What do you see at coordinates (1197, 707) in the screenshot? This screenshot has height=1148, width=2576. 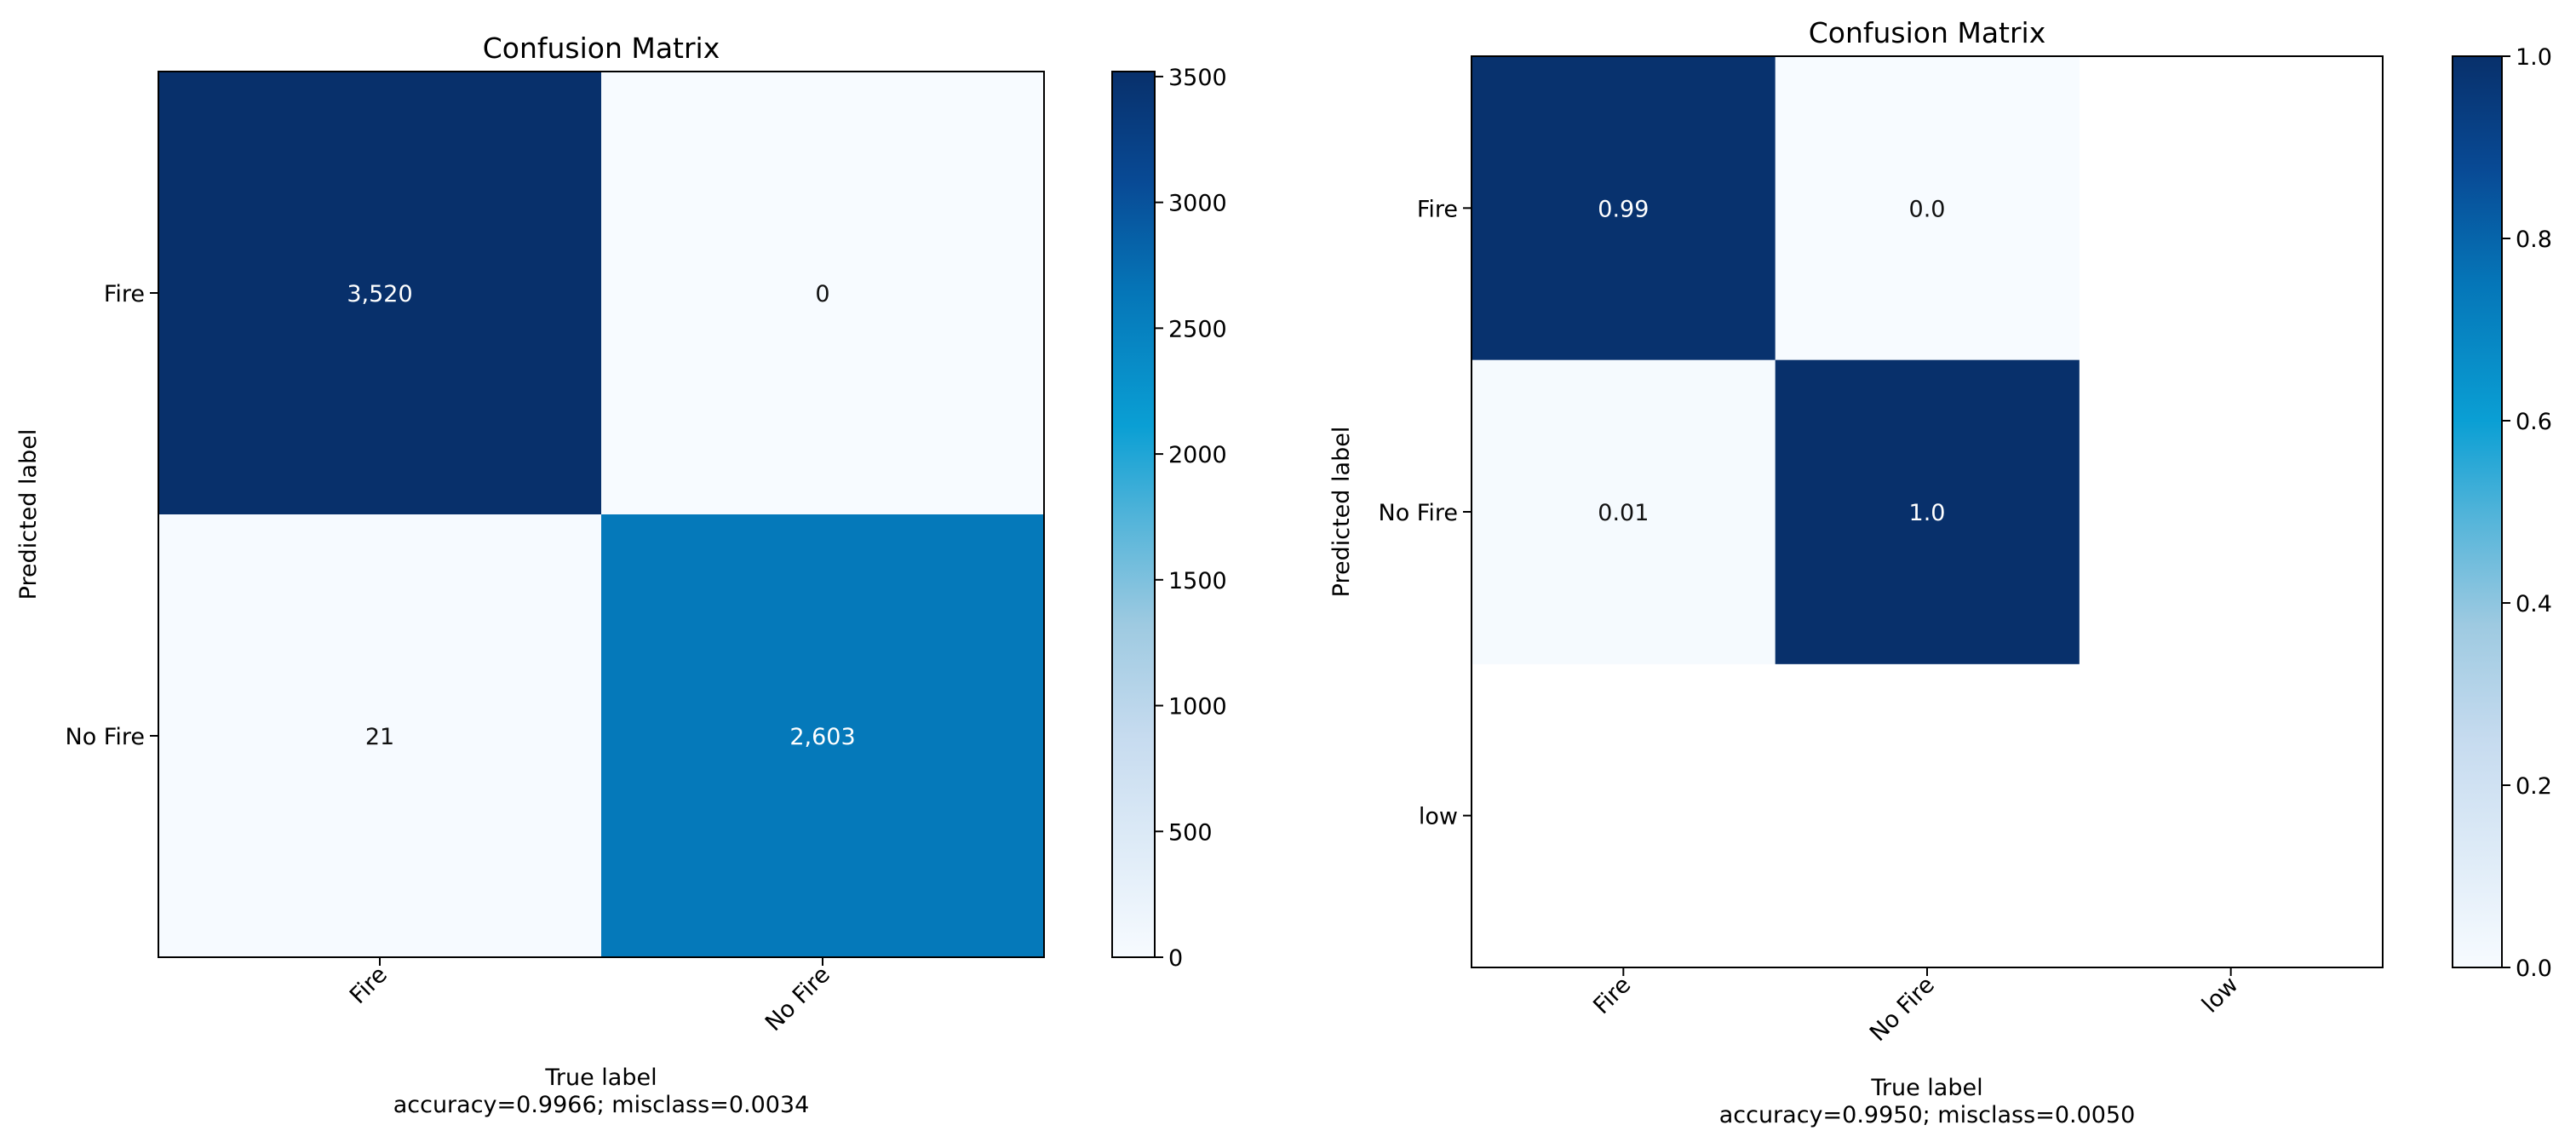 I see `colorbar-tick-label: 1000` at bounding box center [1197, 707].